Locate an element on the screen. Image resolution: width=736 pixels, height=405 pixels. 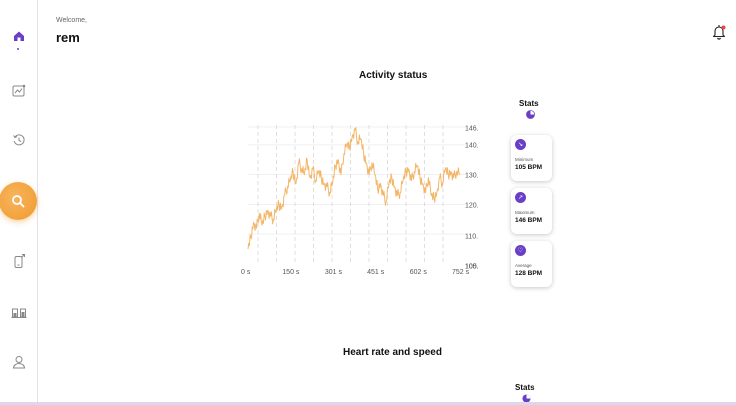
stat-label: Minimum is located at coordinates (524, 159).